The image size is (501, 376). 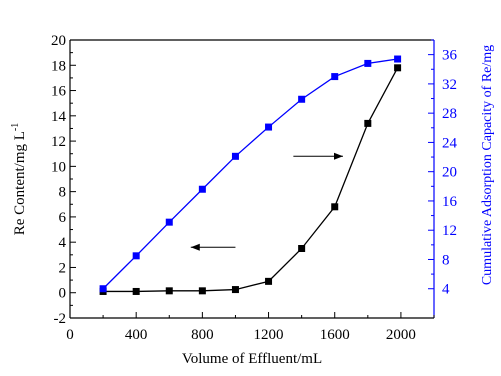 What do you see at coordinates (58, 66) in the screenshot?
I see `y-left-tick-label: 18` at bounding box center [58, 66].